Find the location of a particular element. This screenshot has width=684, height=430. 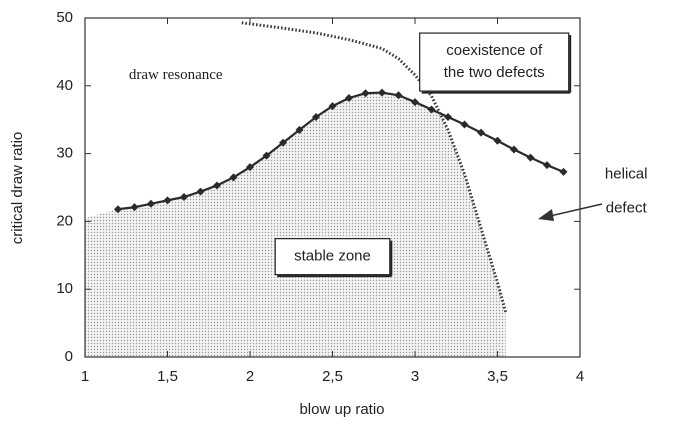

y-tick-label: 10 is located at coordinates (64, 288).